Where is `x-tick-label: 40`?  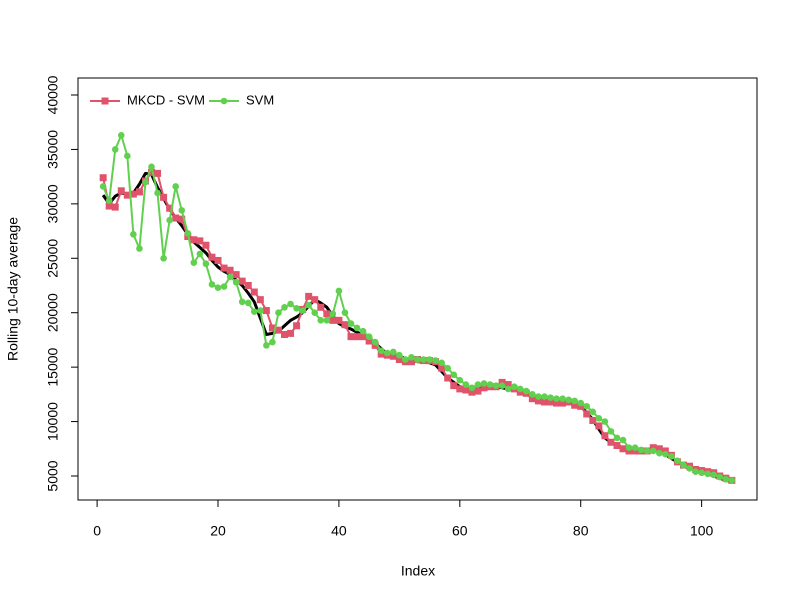 x-tick-label: 40 is located at coordinates (339, 531).